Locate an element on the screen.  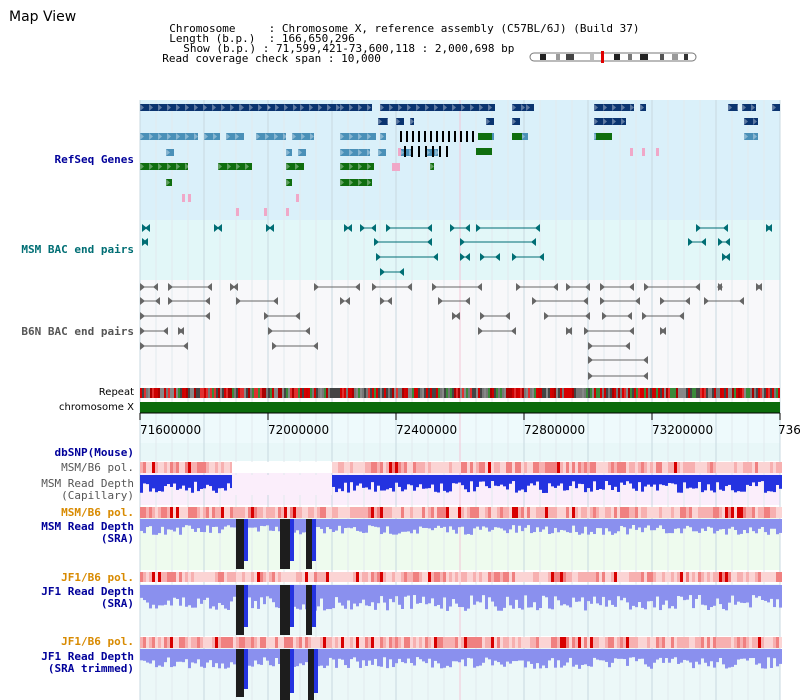
msm-depth-capillary-label: MSM Read Depth (Capillary) is located at coordinates (87, 489).